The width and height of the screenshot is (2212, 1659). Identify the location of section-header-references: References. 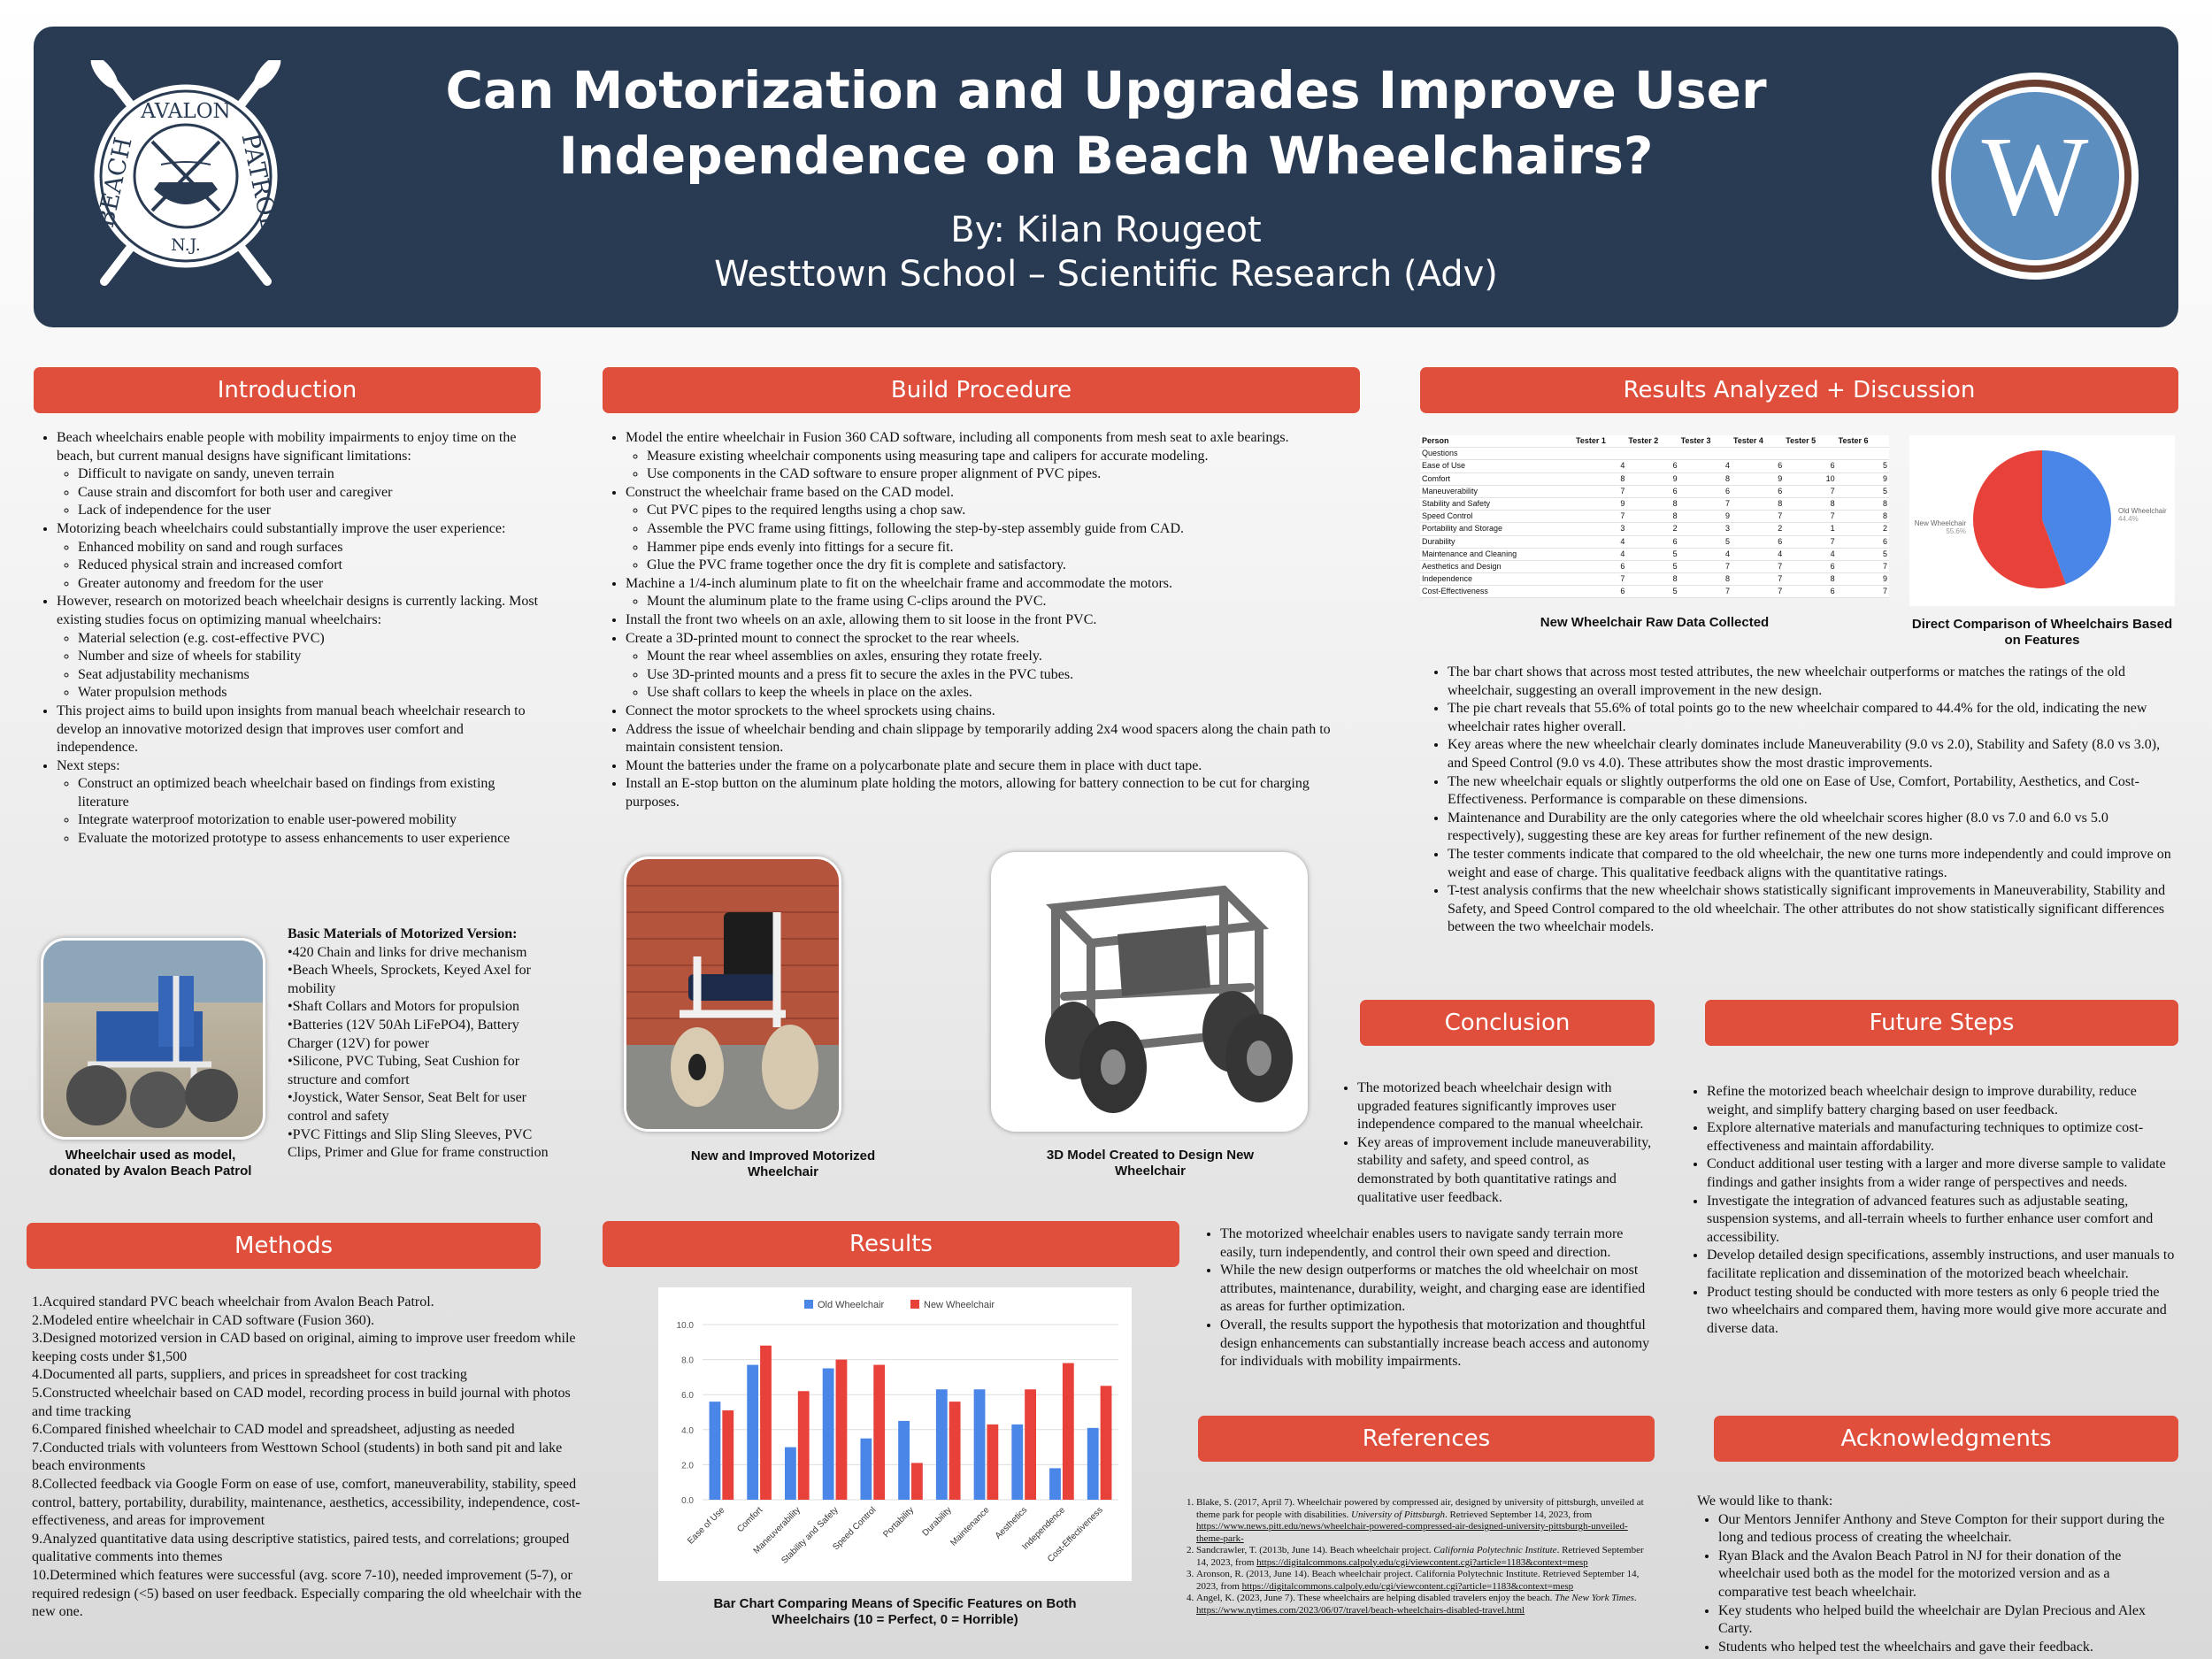
(1426, 1439).